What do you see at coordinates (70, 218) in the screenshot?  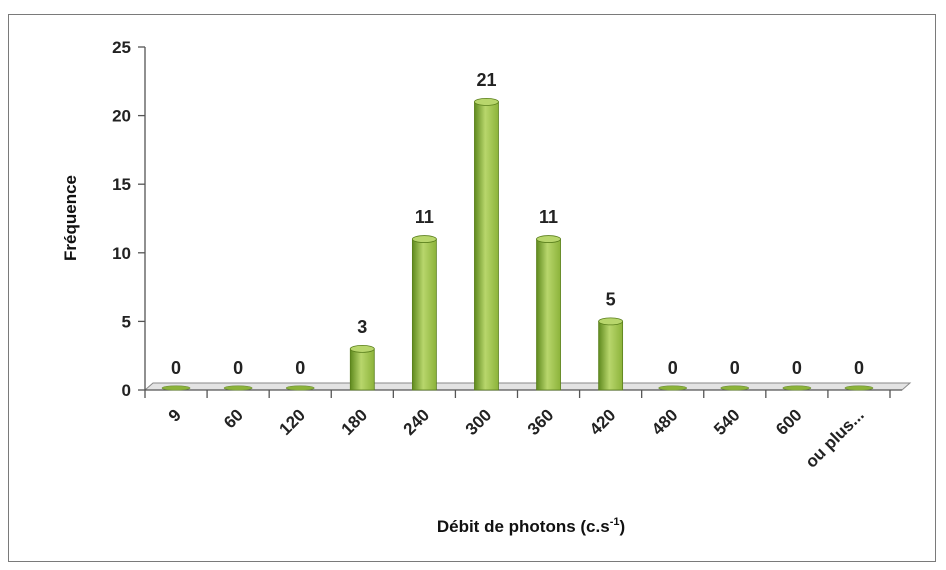 I see `y-axis-label: Fréquence` at bounding box center [70, 218].